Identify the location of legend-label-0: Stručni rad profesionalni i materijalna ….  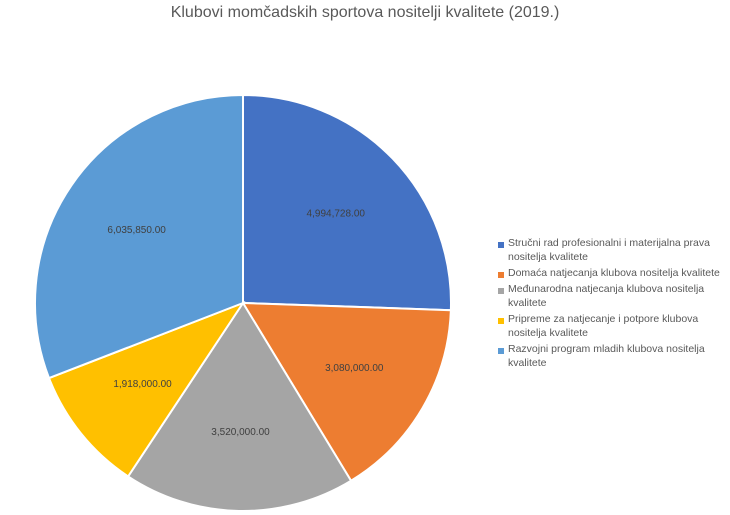
(609, 250).